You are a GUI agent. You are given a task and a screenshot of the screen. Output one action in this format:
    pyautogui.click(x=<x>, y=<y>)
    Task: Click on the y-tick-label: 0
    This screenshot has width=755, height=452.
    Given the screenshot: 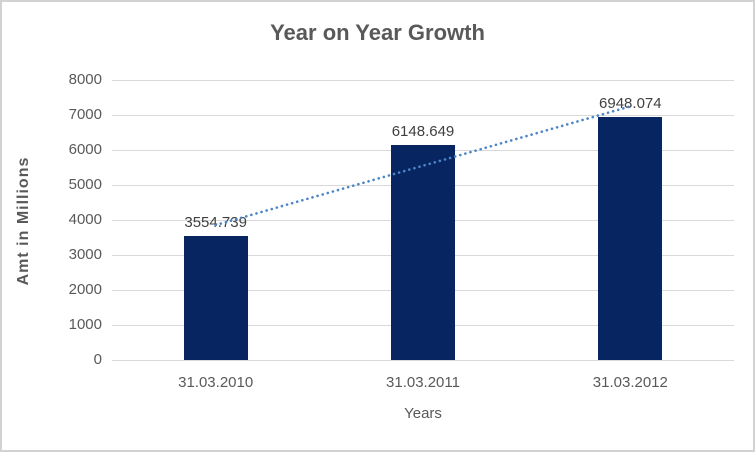 What is the action you would take?
    pyautogui.click(x=97, y=359)
    